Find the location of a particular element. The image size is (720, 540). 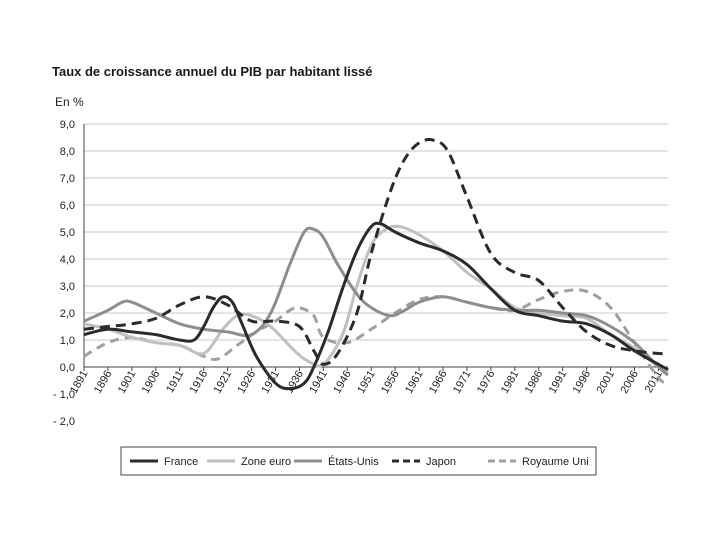

x-tick-label: 1966 is located at coordinates (438, 382).